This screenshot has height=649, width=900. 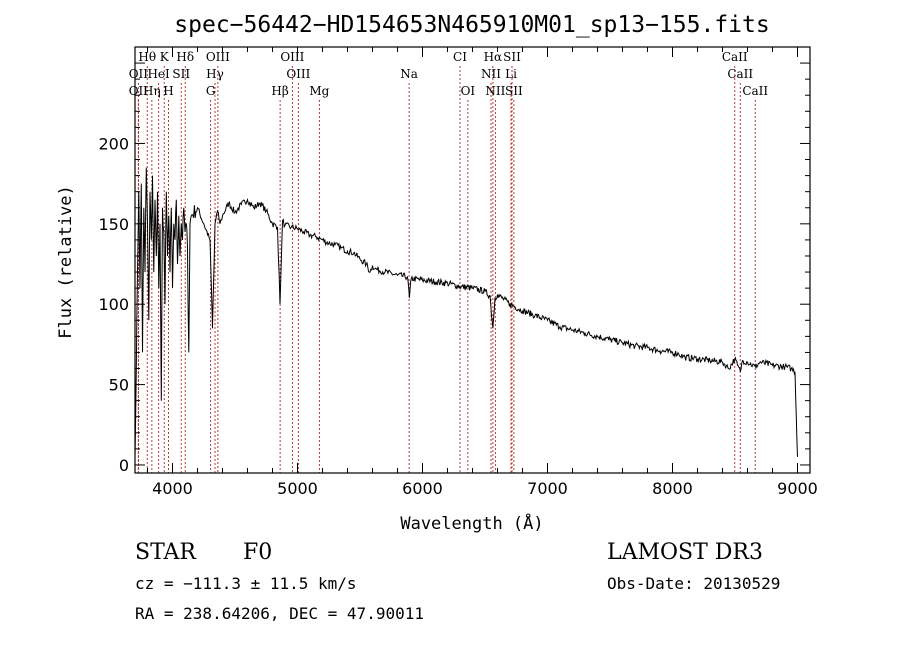 I want to click on line-label: Mg, so click(x=319, y=91).